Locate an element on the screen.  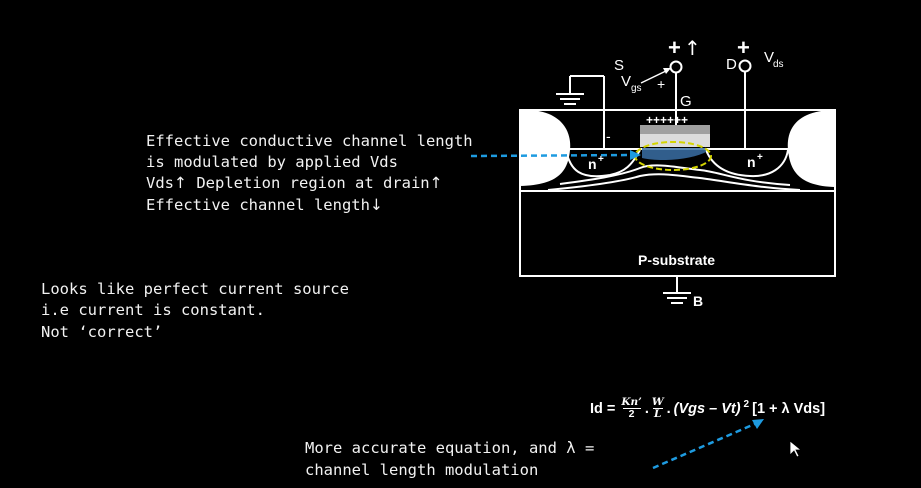
kn-numerator: Kn’ is located at coordinates (631, 402).